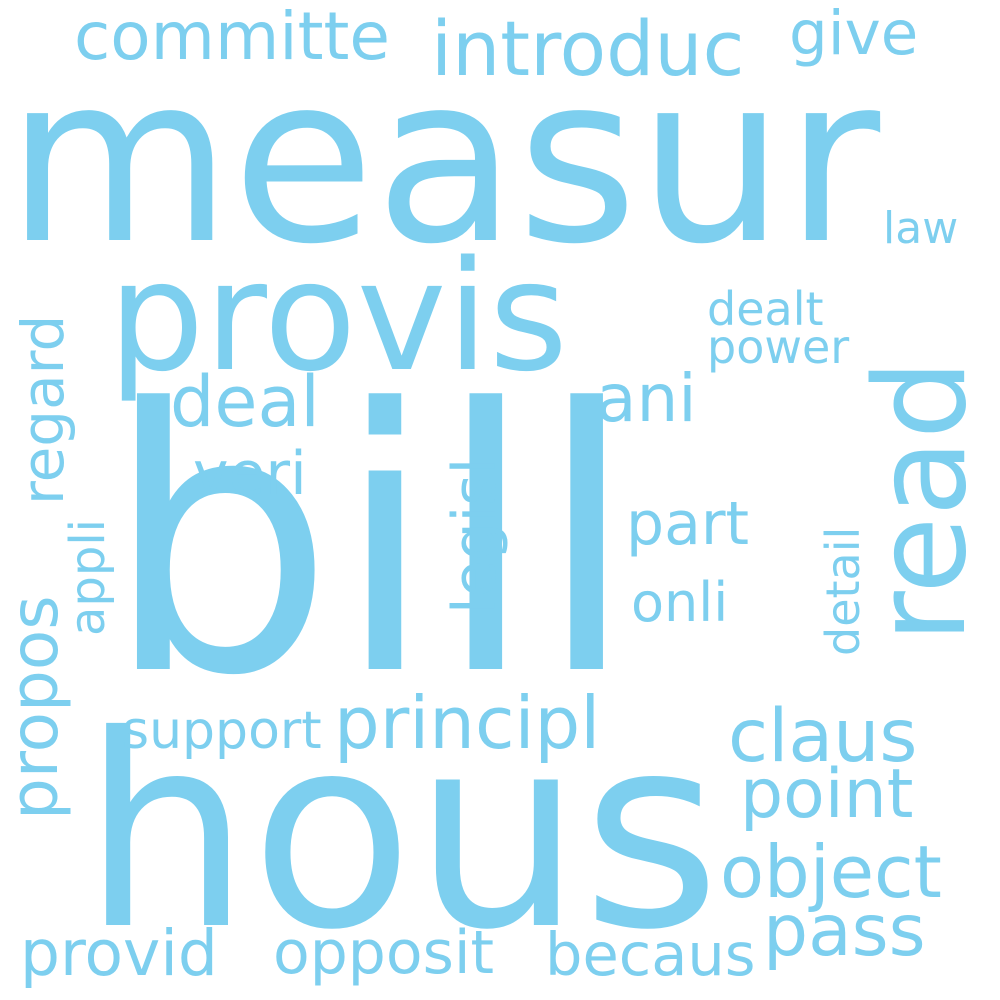 This screenshot has width=1000, height=1000. Describe the element at coordinates (823, 736) in the screenshot. I see `word-claus: claus` at that location.